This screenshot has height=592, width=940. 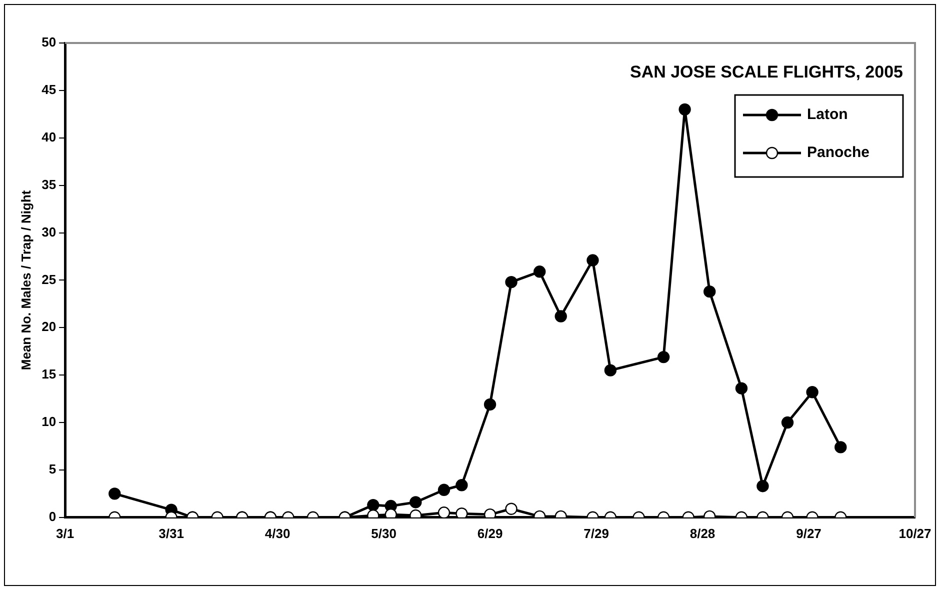 I want to click on x-tick-label: 7/29, so click(x=596, y=533).